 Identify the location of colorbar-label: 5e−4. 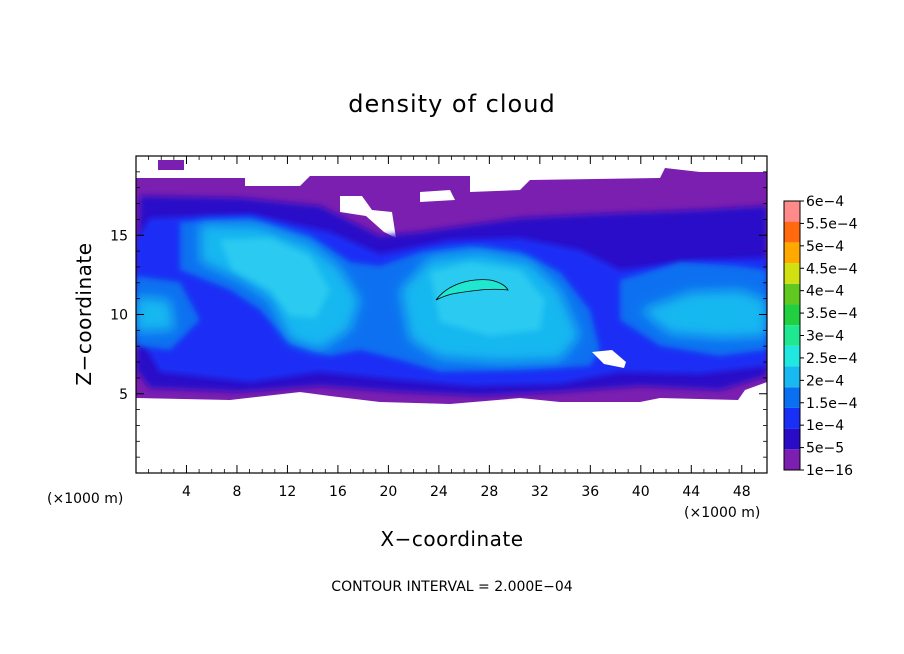
(825, 247).